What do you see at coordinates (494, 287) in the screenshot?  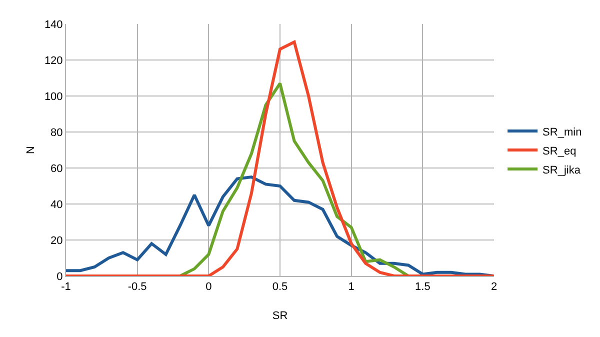 I see `x-tick-label: 2` at bounding box center [494, 287].